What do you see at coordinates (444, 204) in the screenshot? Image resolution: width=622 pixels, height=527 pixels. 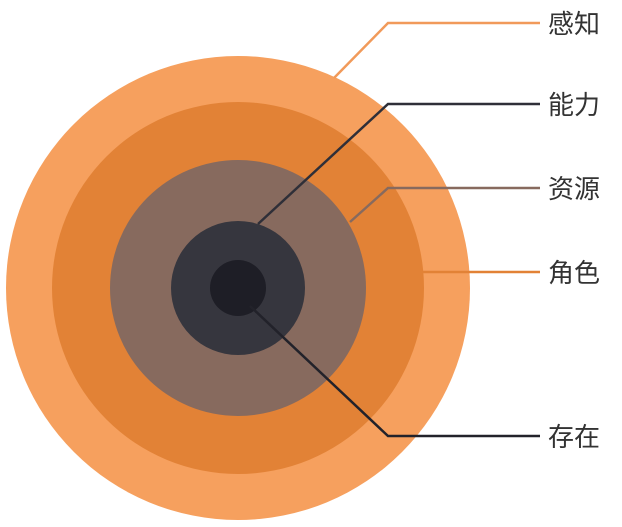 I see `leader-line-resource` at bounding box center [444, 204].